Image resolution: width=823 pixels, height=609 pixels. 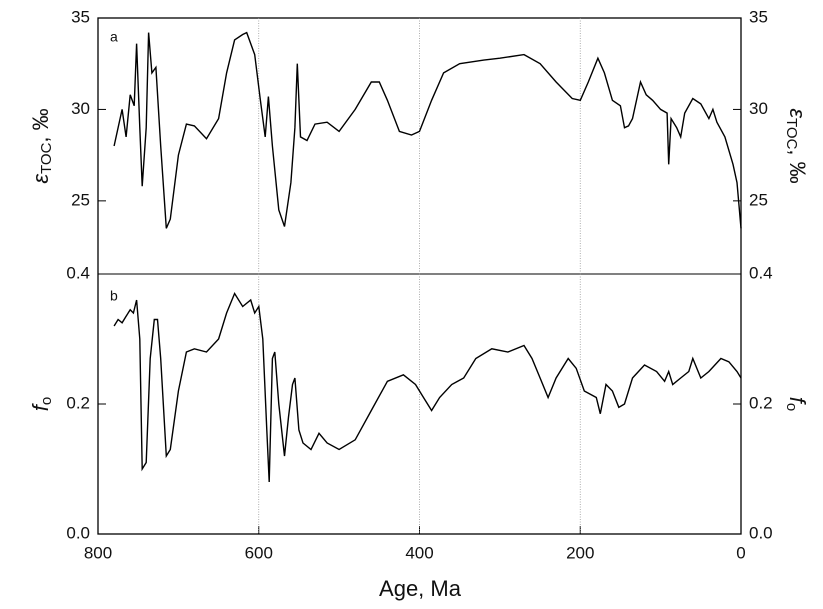 What do you see at coordinates (758, 108) in the screenshot?
I see `y2-tick-label: 30` at bounding box center [758, 108].